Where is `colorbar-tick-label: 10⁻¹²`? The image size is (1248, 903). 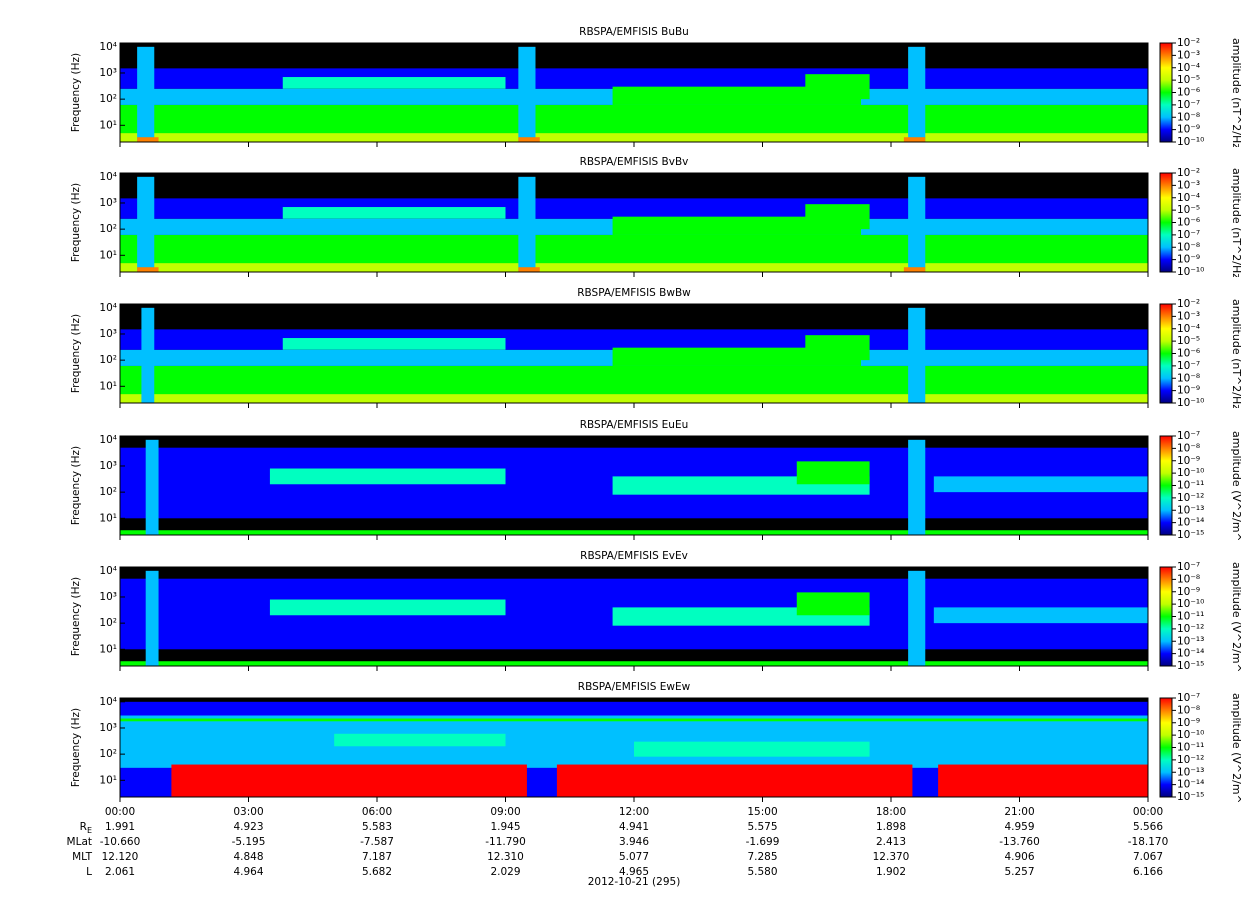 colorbar-tick-label: 10⁻¹² is located at coordinates (1190, 760).